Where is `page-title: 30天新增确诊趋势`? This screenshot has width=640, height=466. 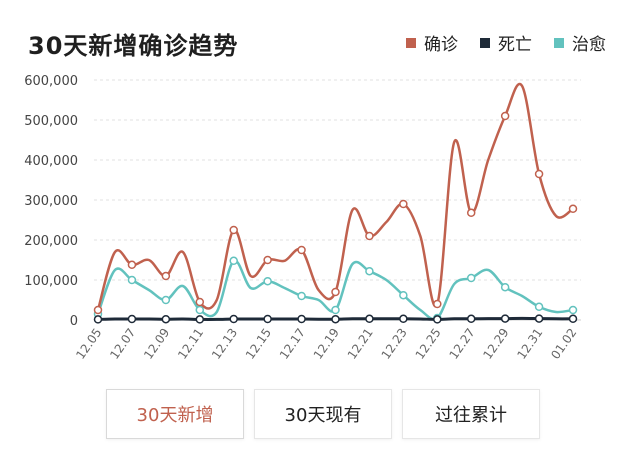 page-title: 30天新增确诊趋势 is located at coordinates (133, 46).